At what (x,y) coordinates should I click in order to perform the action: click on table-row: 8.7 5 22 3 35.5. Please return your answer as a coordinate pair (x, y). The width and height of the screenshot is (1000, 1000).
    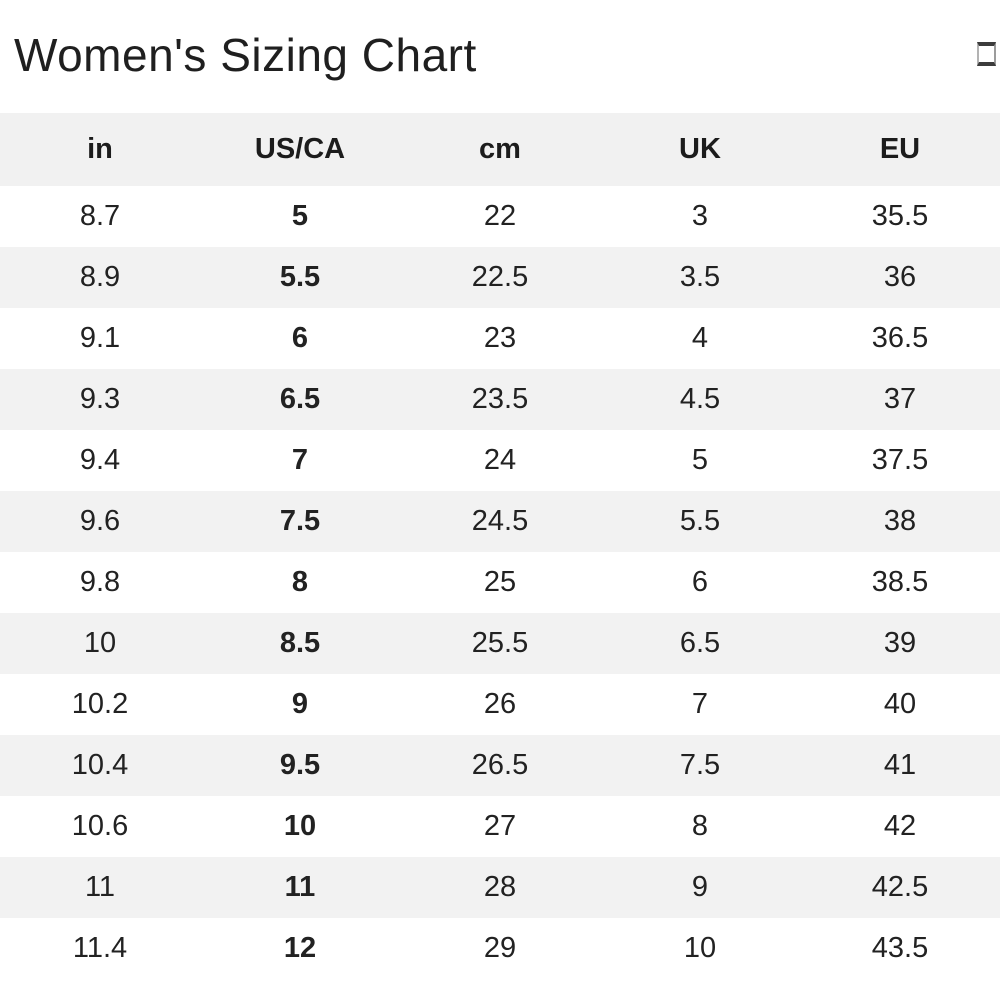
    Looking at the image, I should click on (500, 216).